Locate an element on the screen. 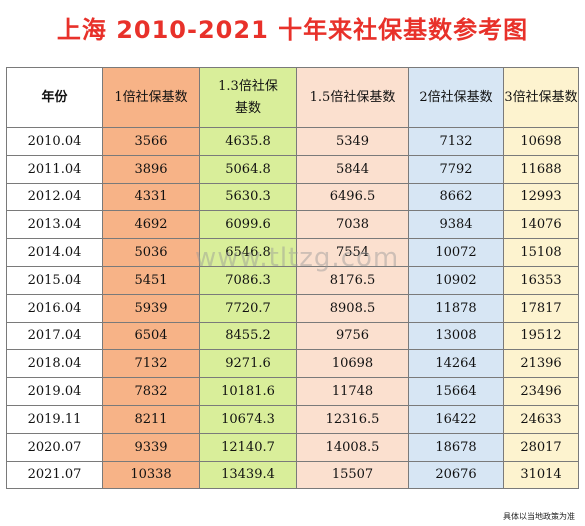 Image resolution: width=585 pixels, height=526 pixels. table-row: 2011.04 3896 5064.8 5844 7792 11688 is located at coordinates (292, 169).